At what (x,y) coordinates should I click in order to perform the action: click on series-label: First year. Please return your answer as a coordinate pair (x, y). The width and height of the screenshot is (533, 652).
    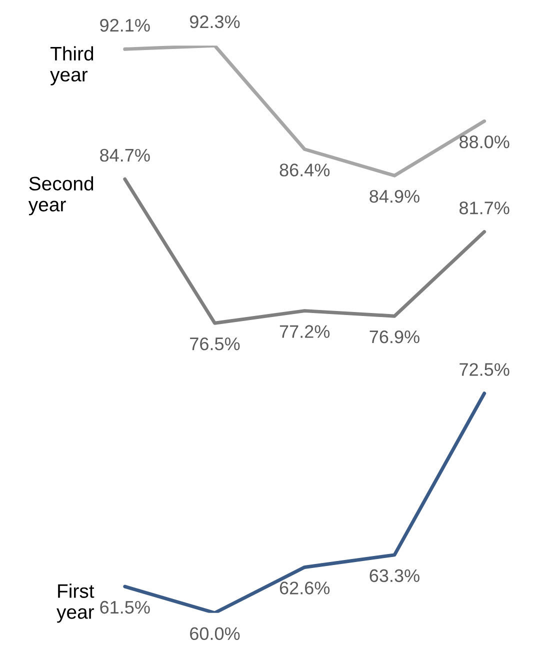
    Looking at the image, I should click on (75, 603).